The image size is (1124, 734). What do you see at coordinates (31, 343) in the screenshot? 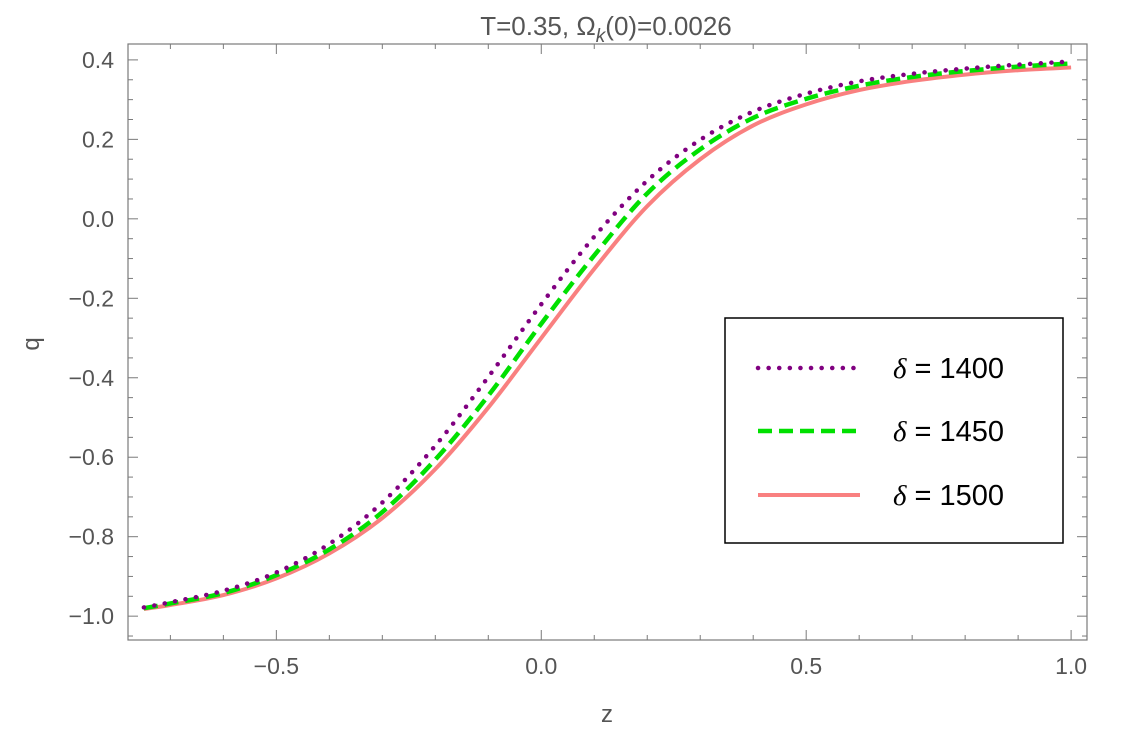
I see `y-axis-title: q` at bounding box center [31, 343].